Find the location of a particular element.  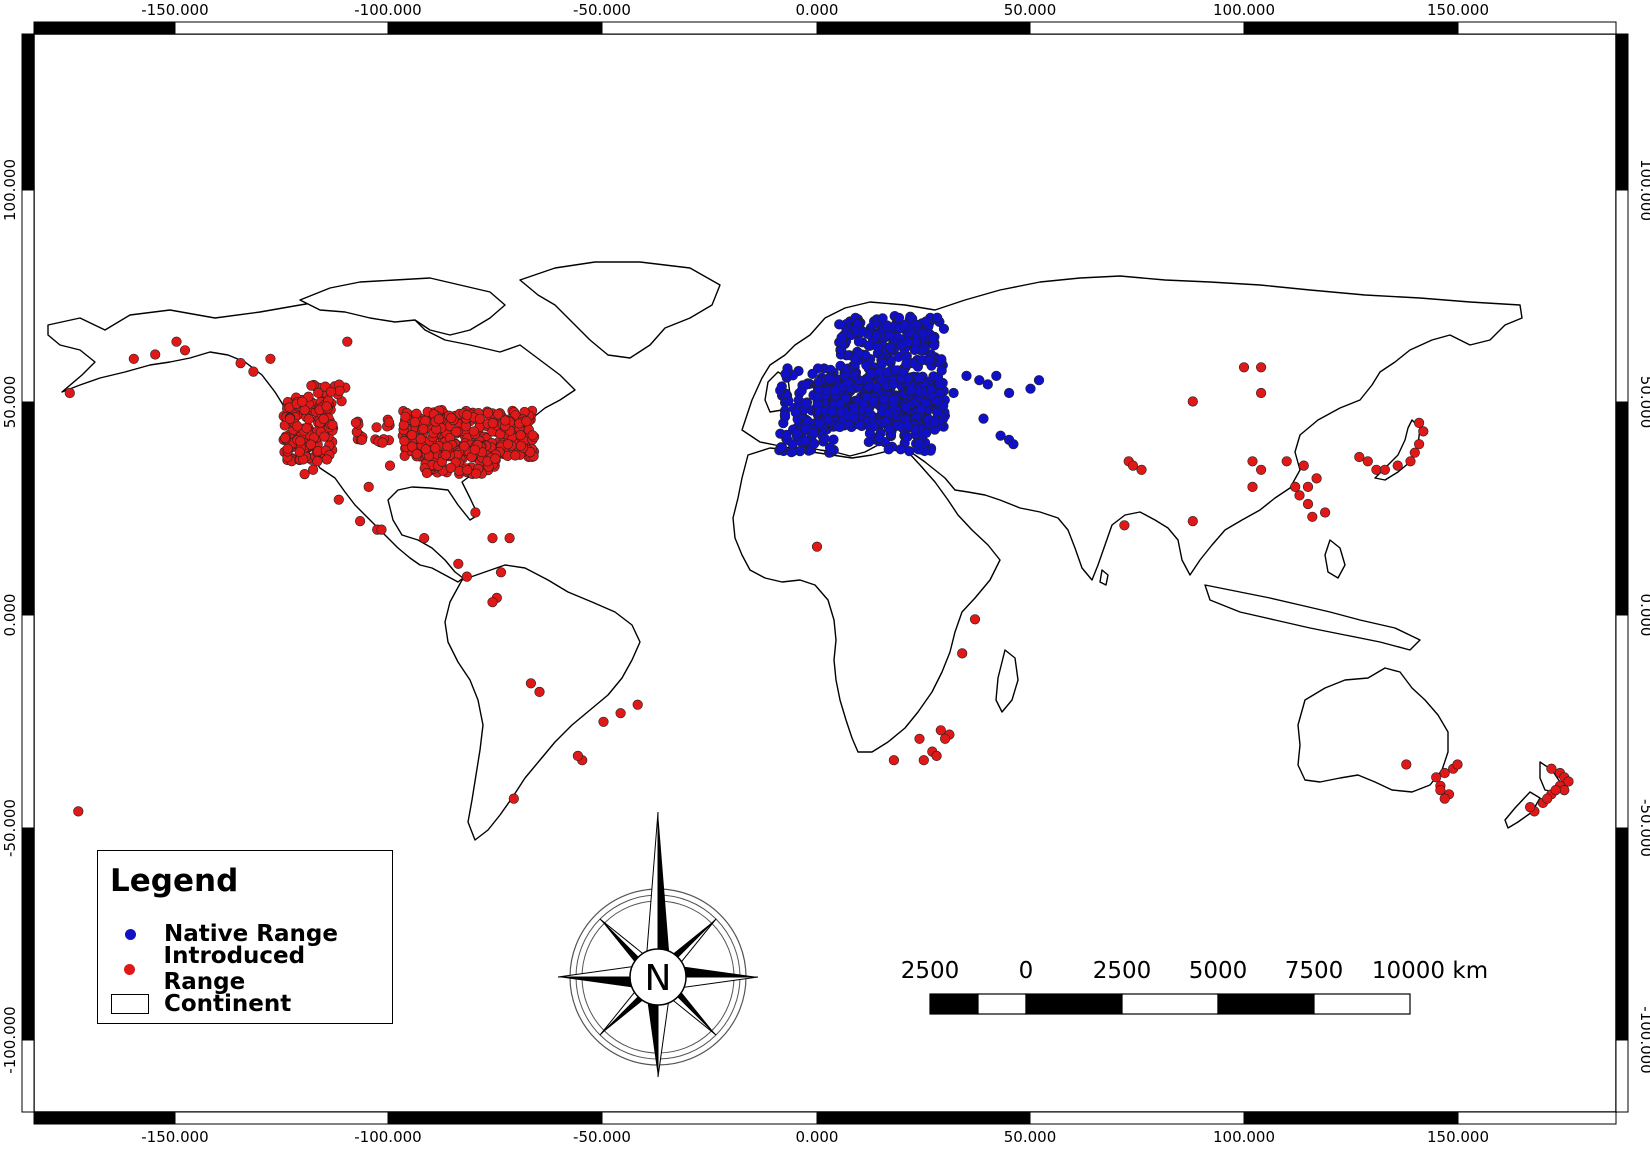

sri-lanka-island is located at coordinates (1104, 577).